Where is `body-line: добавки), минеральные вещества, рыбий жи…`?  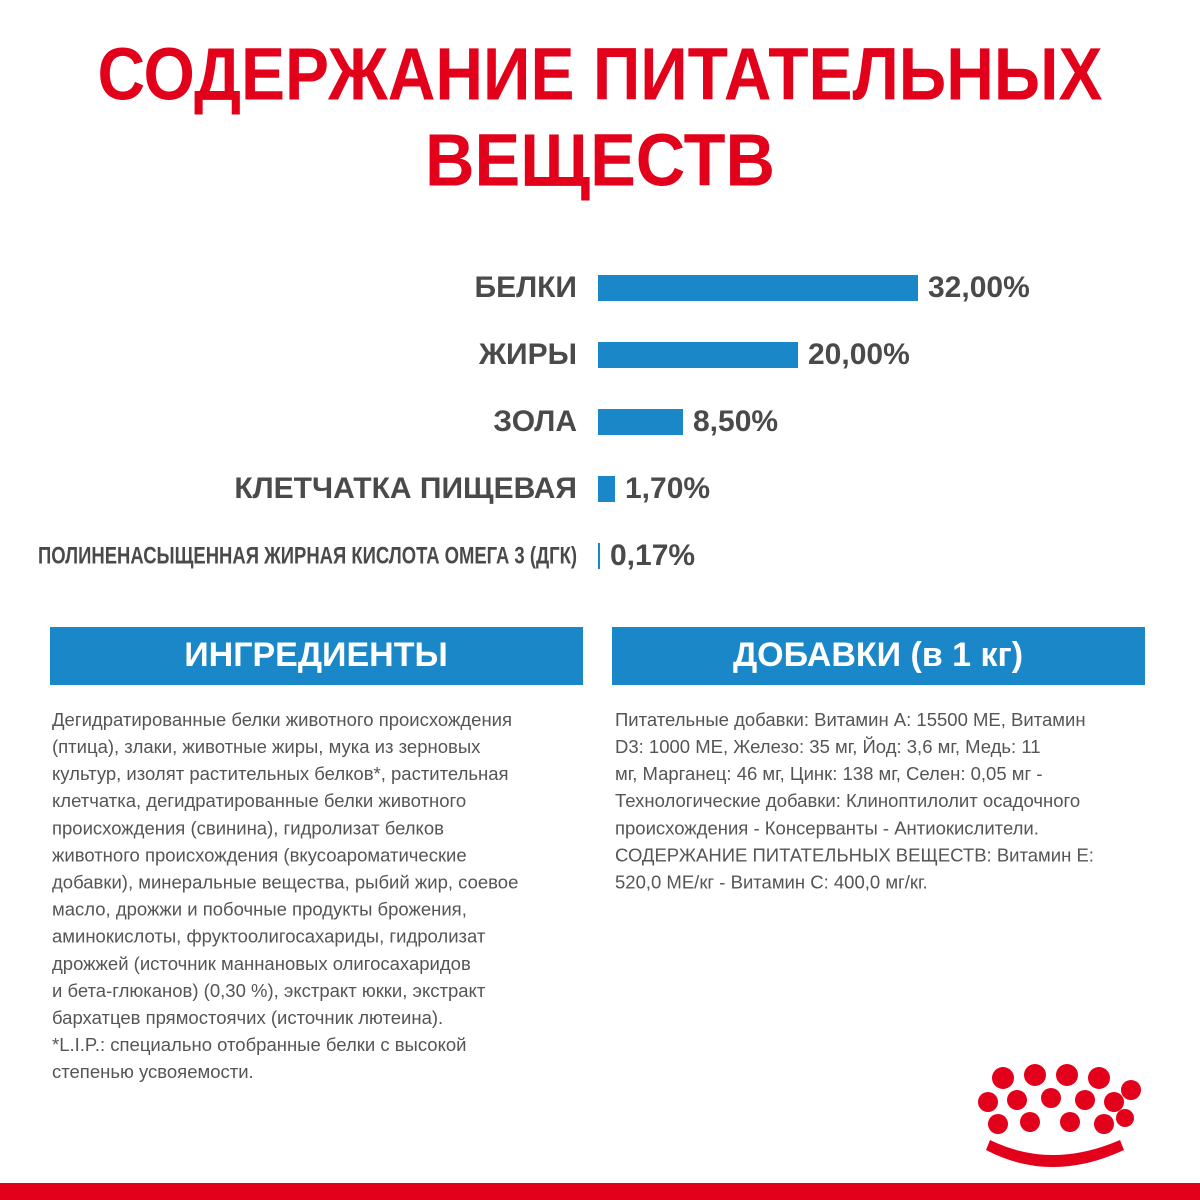
body-line: добавки), минеральные вещества, рыбий жи… is located at coordinates (285, 881).